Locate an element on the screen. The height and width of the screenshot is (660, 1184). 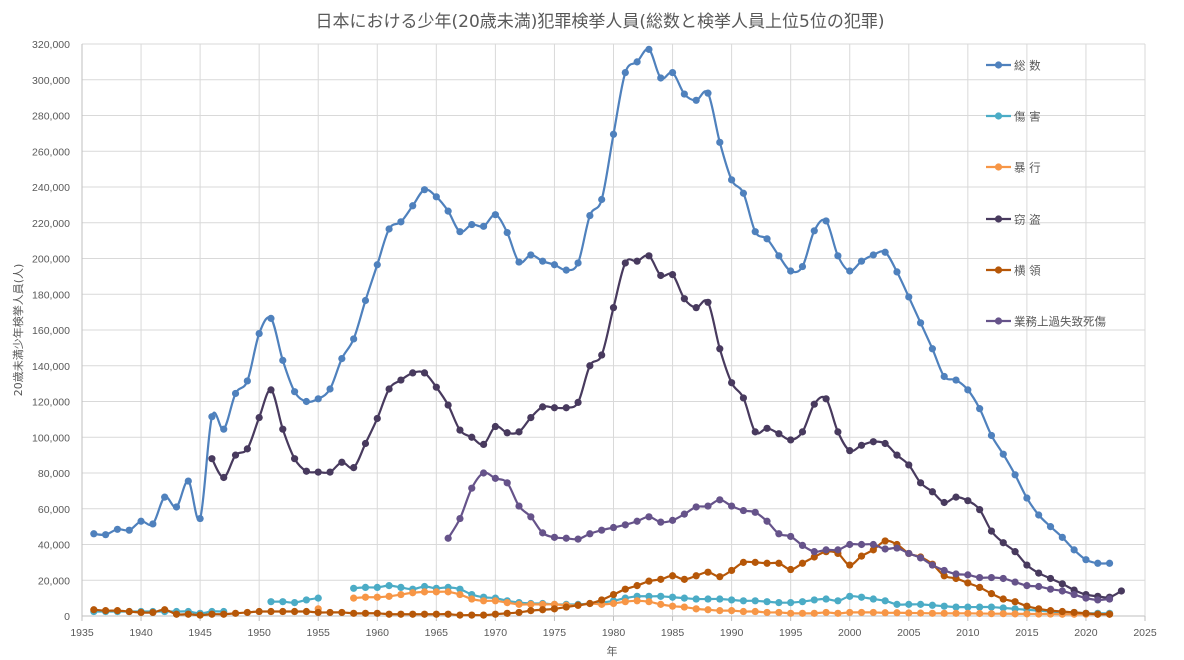
legend-label: 傷 害 is located at coordinates (1027, 117).